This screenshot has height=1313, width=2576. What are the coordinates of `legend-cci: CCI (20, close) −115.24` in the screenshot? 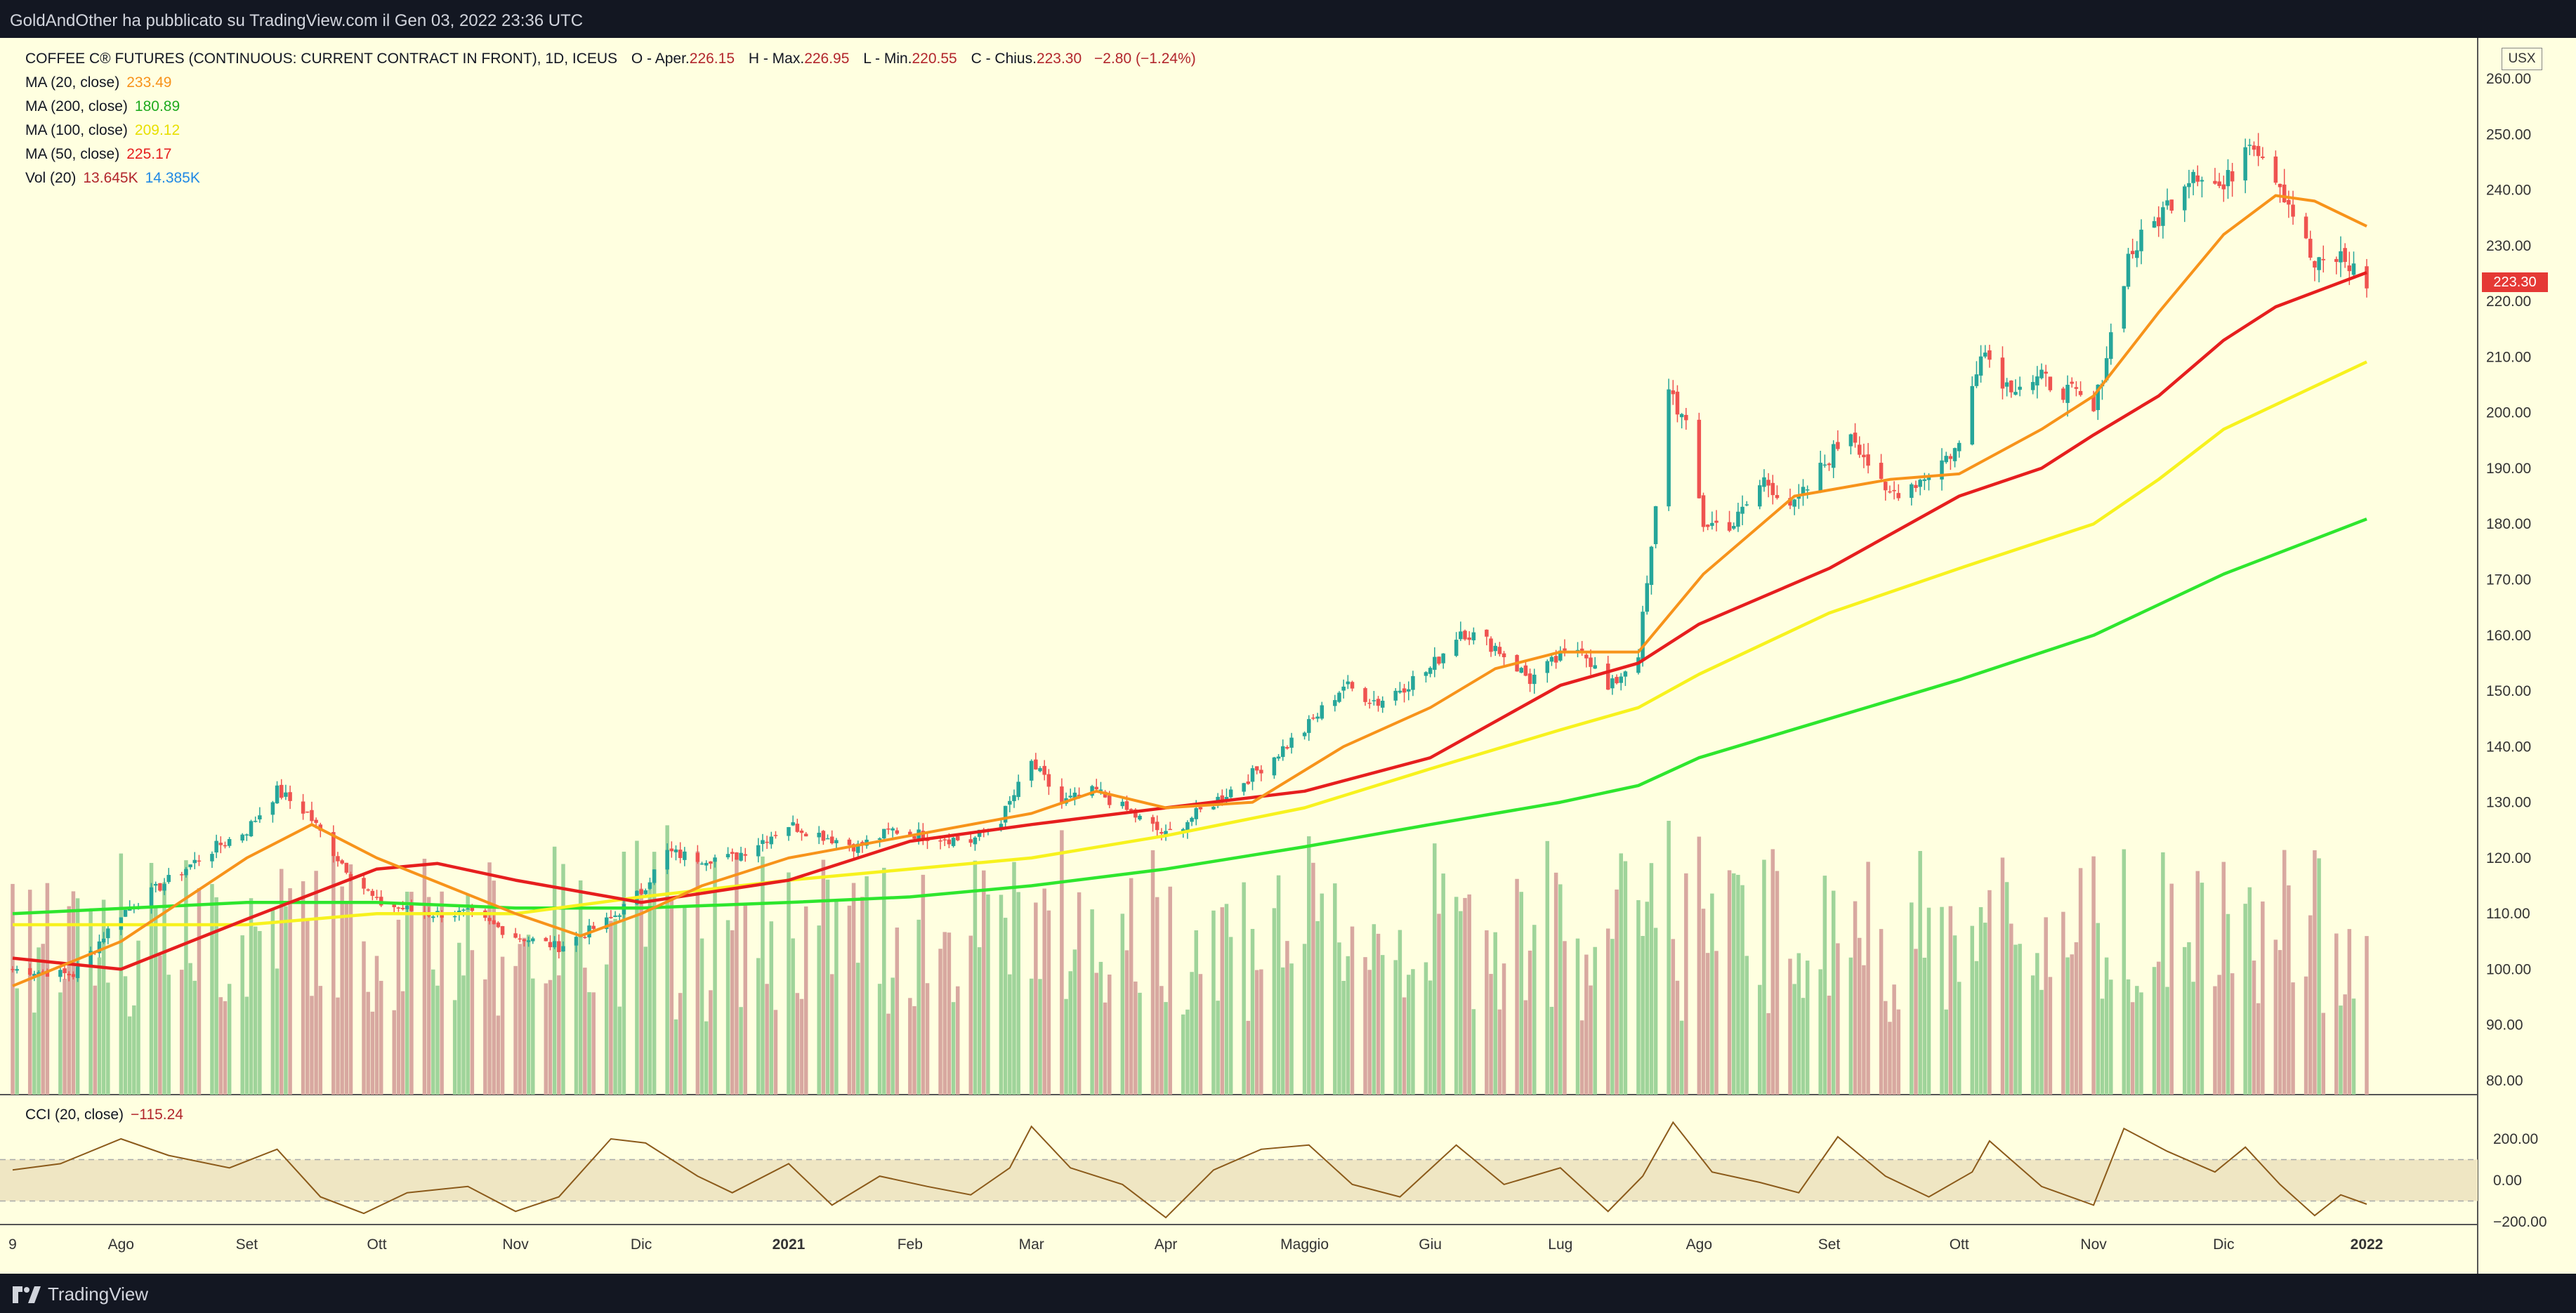 It's located at (104, 1115).